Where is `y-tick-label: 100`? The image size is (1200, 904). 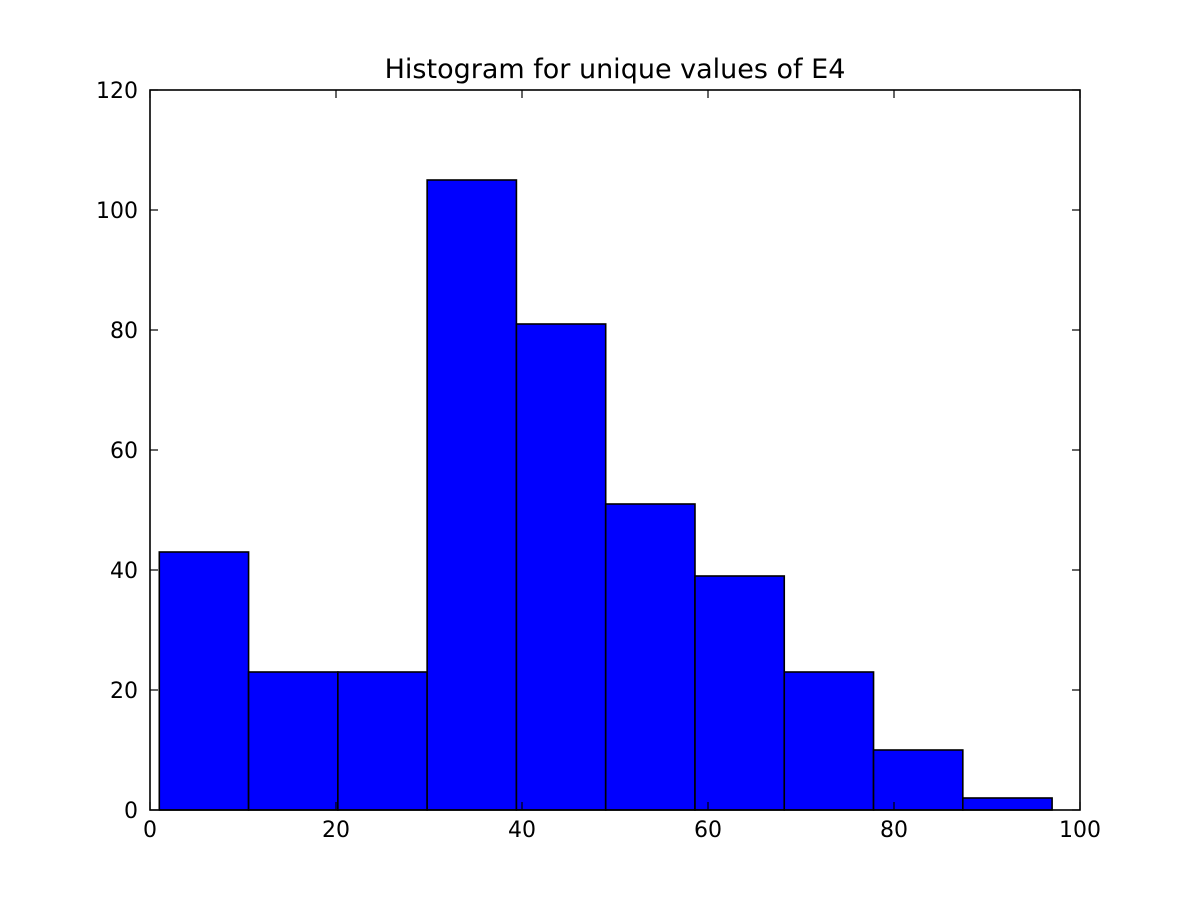
y-tick-label: 100 is located at coordinates (117, 211).